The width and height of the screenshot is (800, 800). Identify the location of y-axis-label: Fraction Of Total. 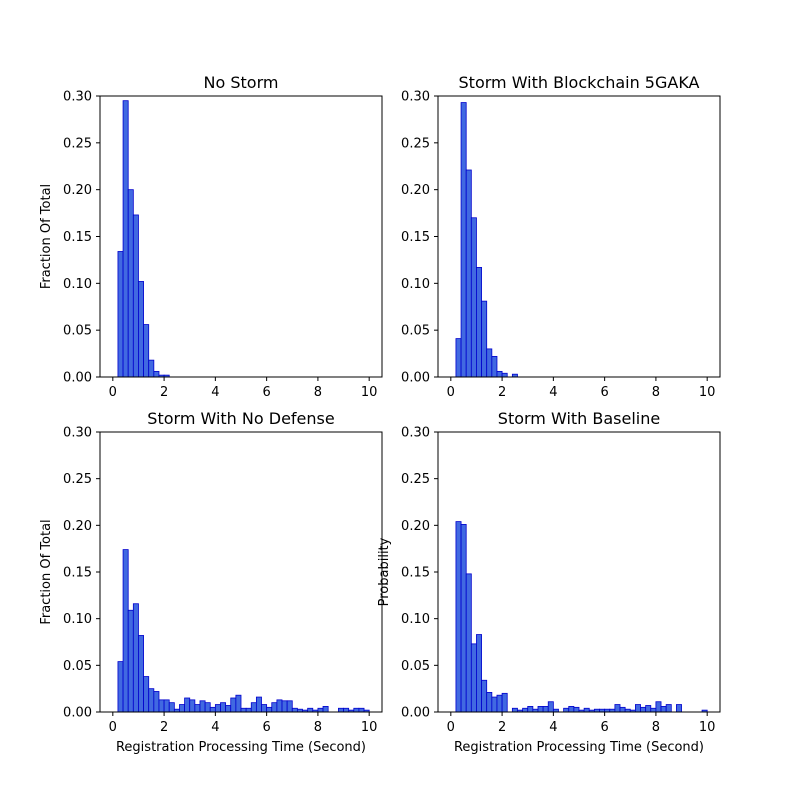
(46, 571).